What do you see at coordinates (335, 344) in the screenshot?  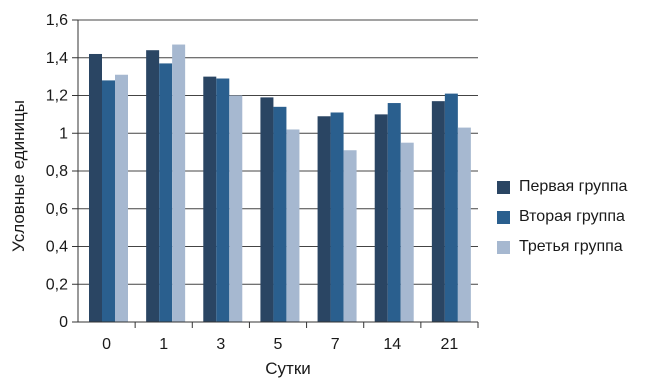 I see `x-tick-label: 7` at bounding box center [335, 344].